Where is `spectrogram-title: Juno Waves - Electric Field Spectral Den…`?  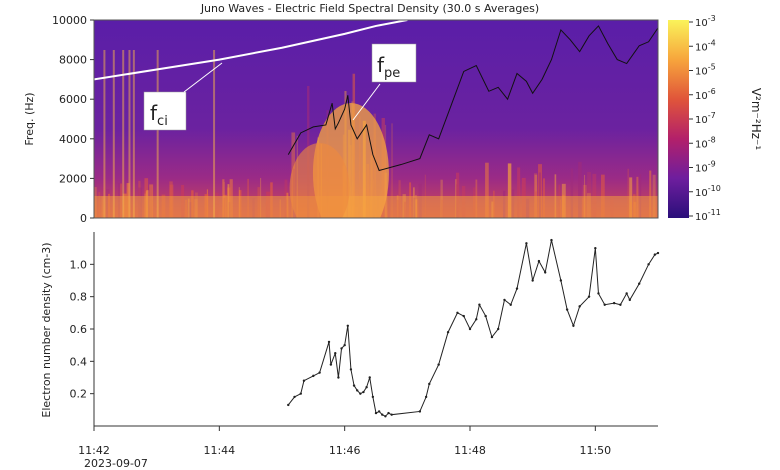 spectrogram-title: Juno Waves - Electric Field Spectral Den… is located at coordinates (369, 8).